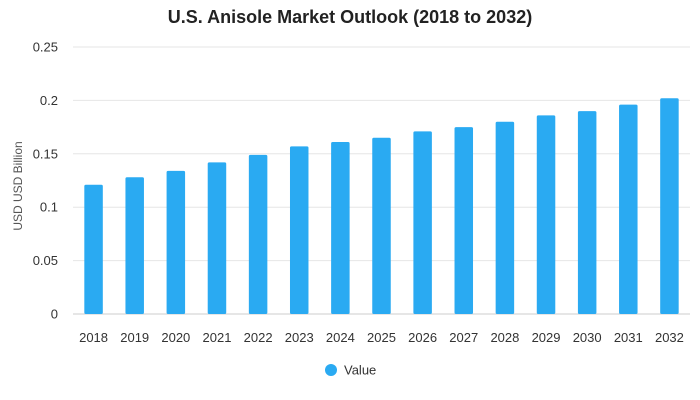 The width and height of the screenshot is (700, 400). I want to click on bar-2021, so click(217, 238).